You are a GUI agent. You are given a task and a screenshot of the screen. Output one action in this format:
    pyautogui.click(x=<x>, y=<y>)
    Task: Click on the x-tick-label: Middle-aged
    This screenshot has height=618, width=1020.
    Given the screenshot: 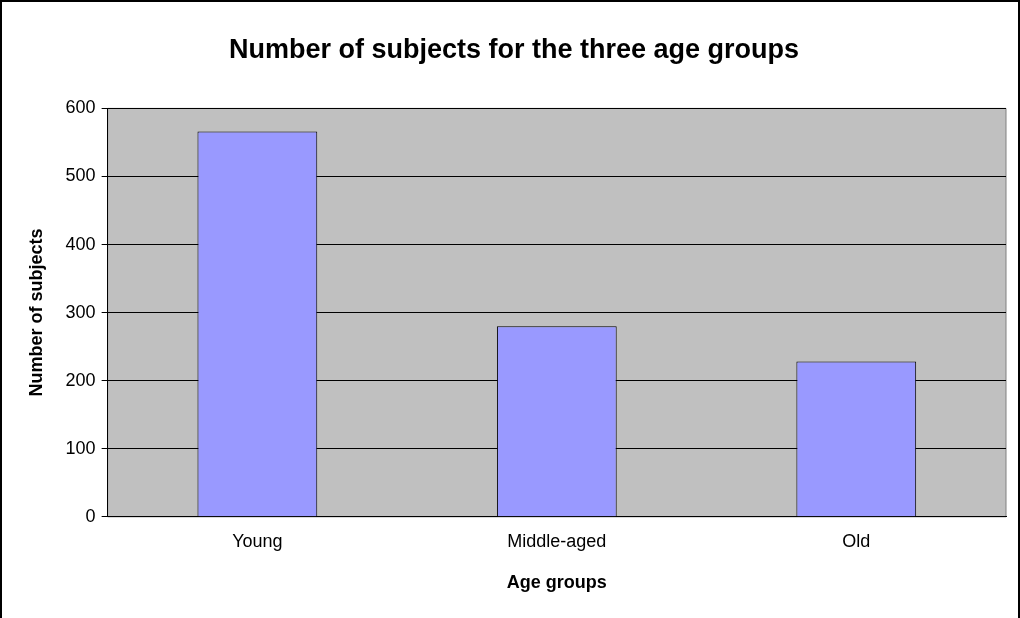 What is the action you would take?
    pyautogui.click(x=557, y=540)
    